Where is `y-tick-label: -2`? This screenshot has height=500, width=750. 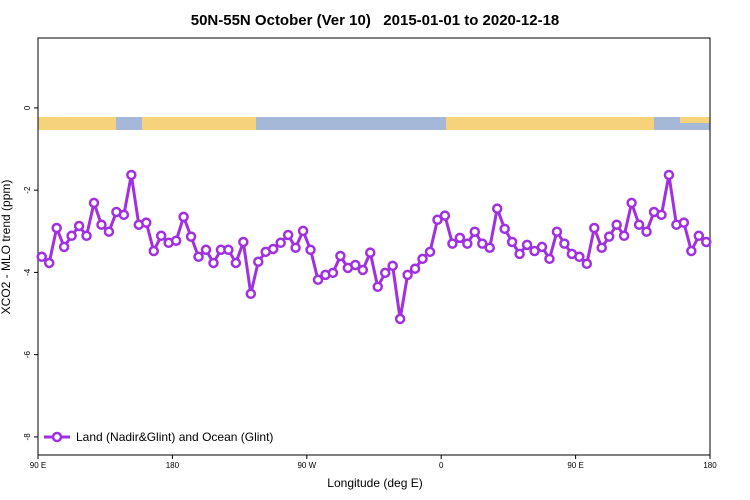
y-tick-label: -2 is located at coordinates (27, 190).